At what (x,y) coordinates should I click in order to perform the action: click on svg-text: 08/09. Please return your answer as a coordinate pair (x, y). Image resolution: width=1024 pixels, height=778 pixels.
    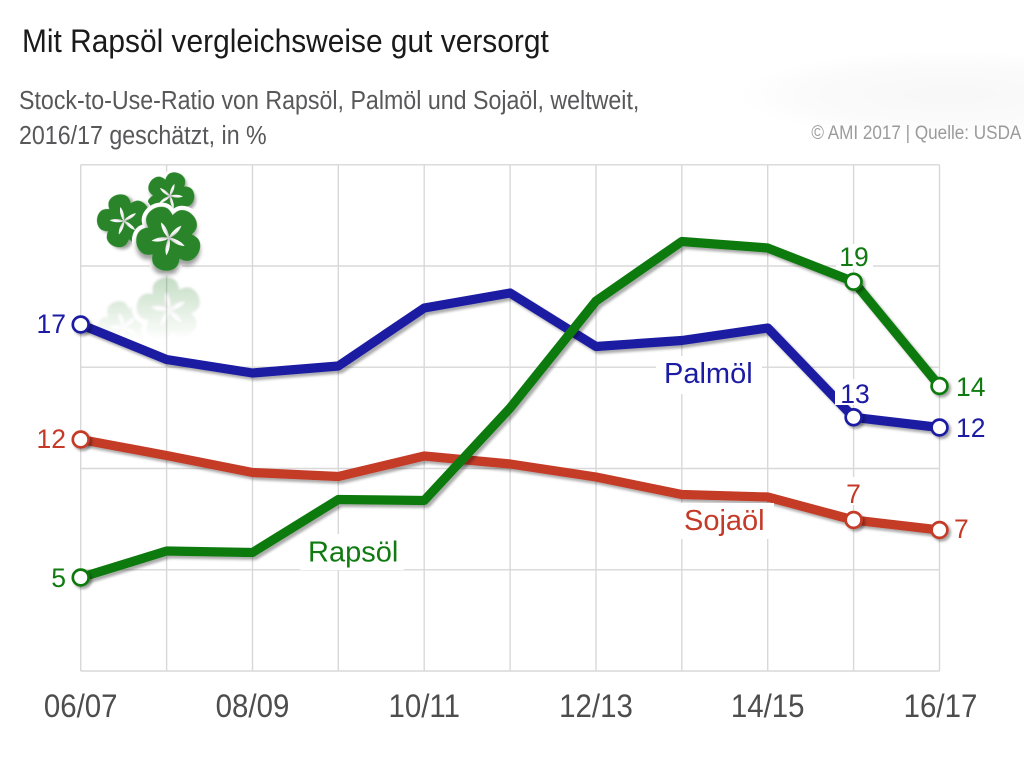
    Looking at the image, I should click on (253, 706).